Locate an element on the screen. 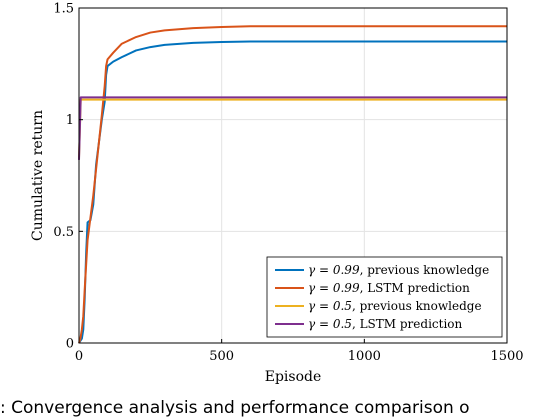 The height and width of the screenshot is (418, 556). legend-box is located at coordinates (384, 297).